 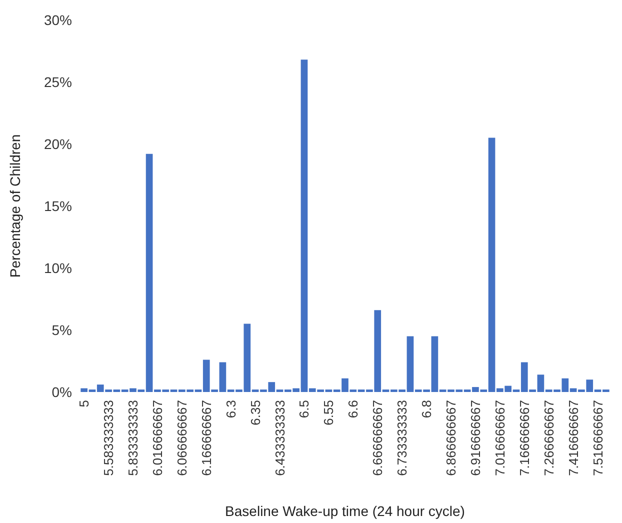 I want to click on x-tick-label: 6.016666667, so click(x=157, y=438).